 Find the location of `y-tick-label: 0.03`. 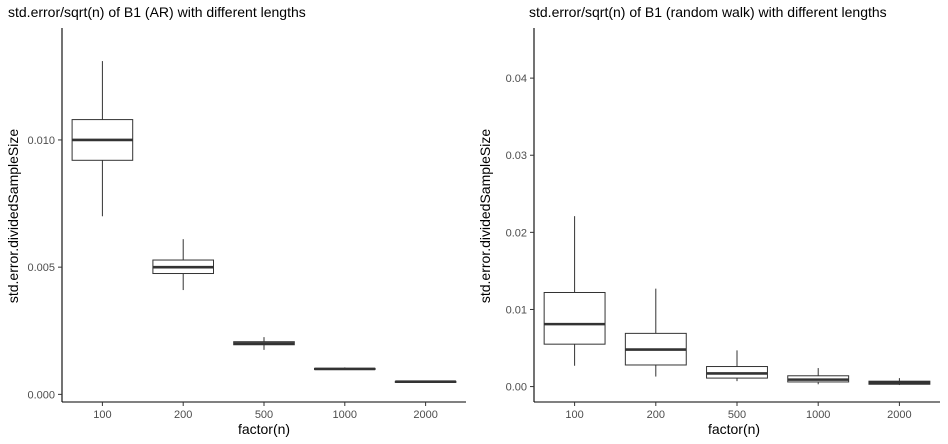

y-tick-label: 0.03 is located at coordinates (516, 156).